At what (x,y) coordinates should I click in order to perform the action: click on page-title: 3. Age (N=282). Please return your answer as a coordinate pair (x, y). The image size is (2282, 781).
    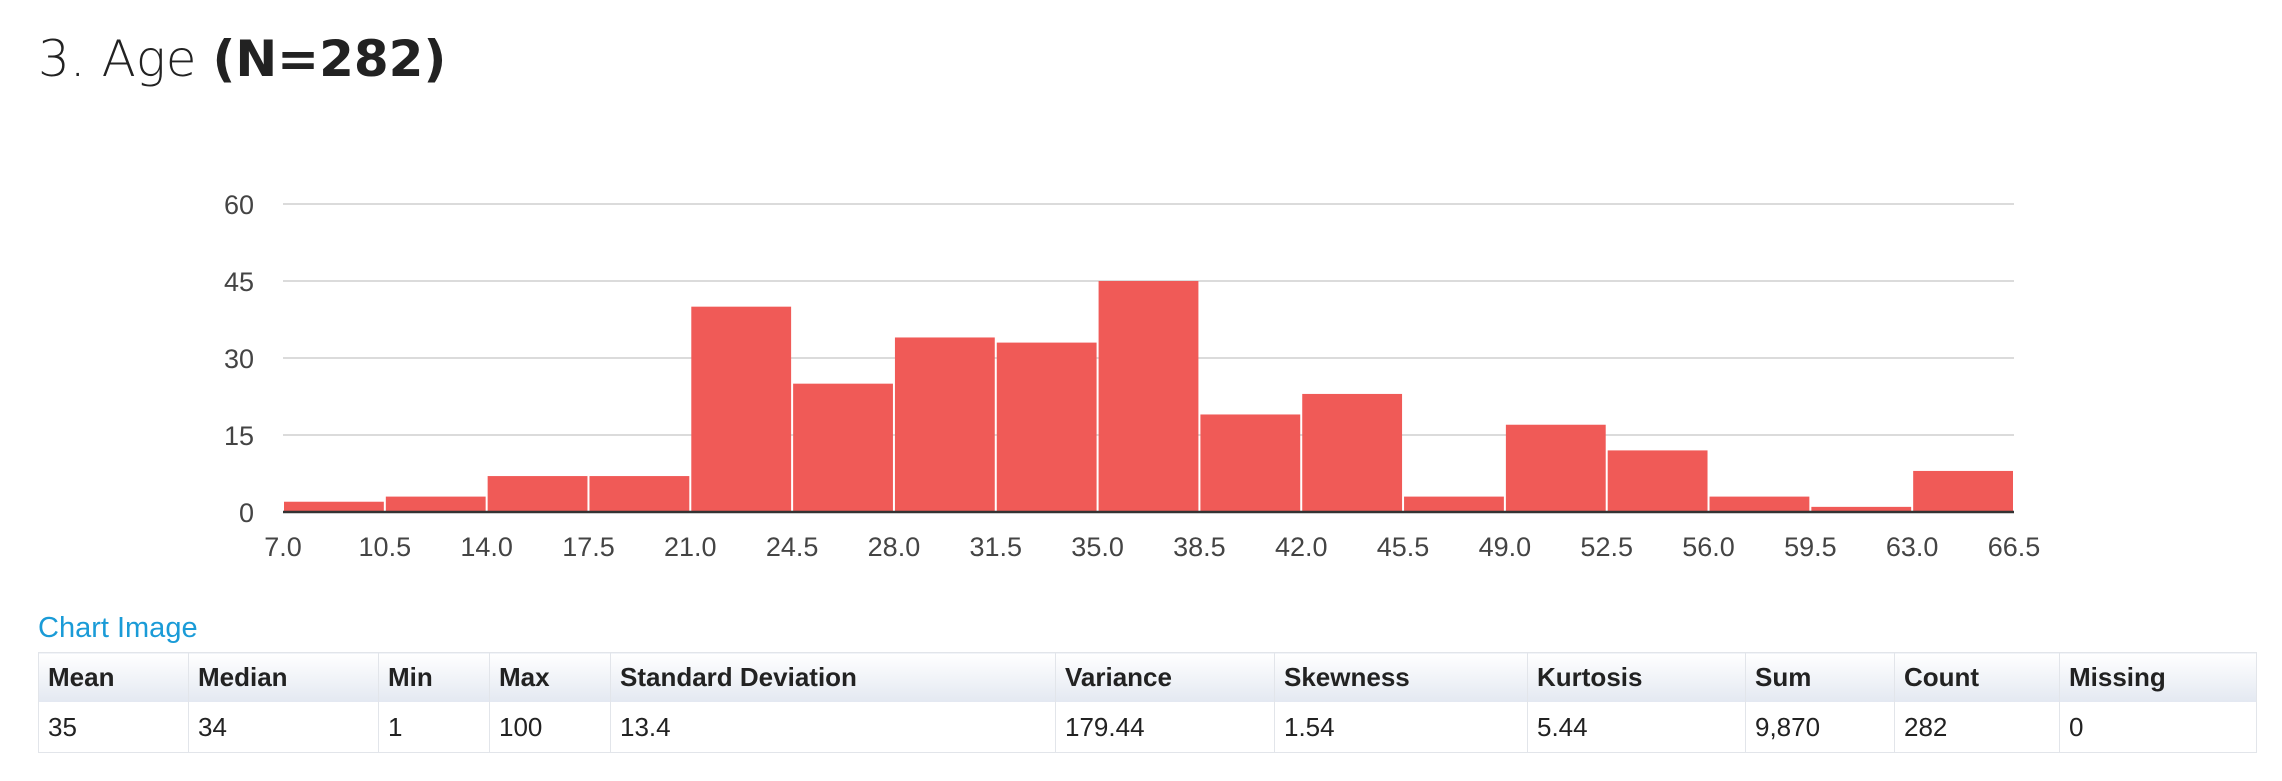
    Looking at the image, I should click on (242, 59).